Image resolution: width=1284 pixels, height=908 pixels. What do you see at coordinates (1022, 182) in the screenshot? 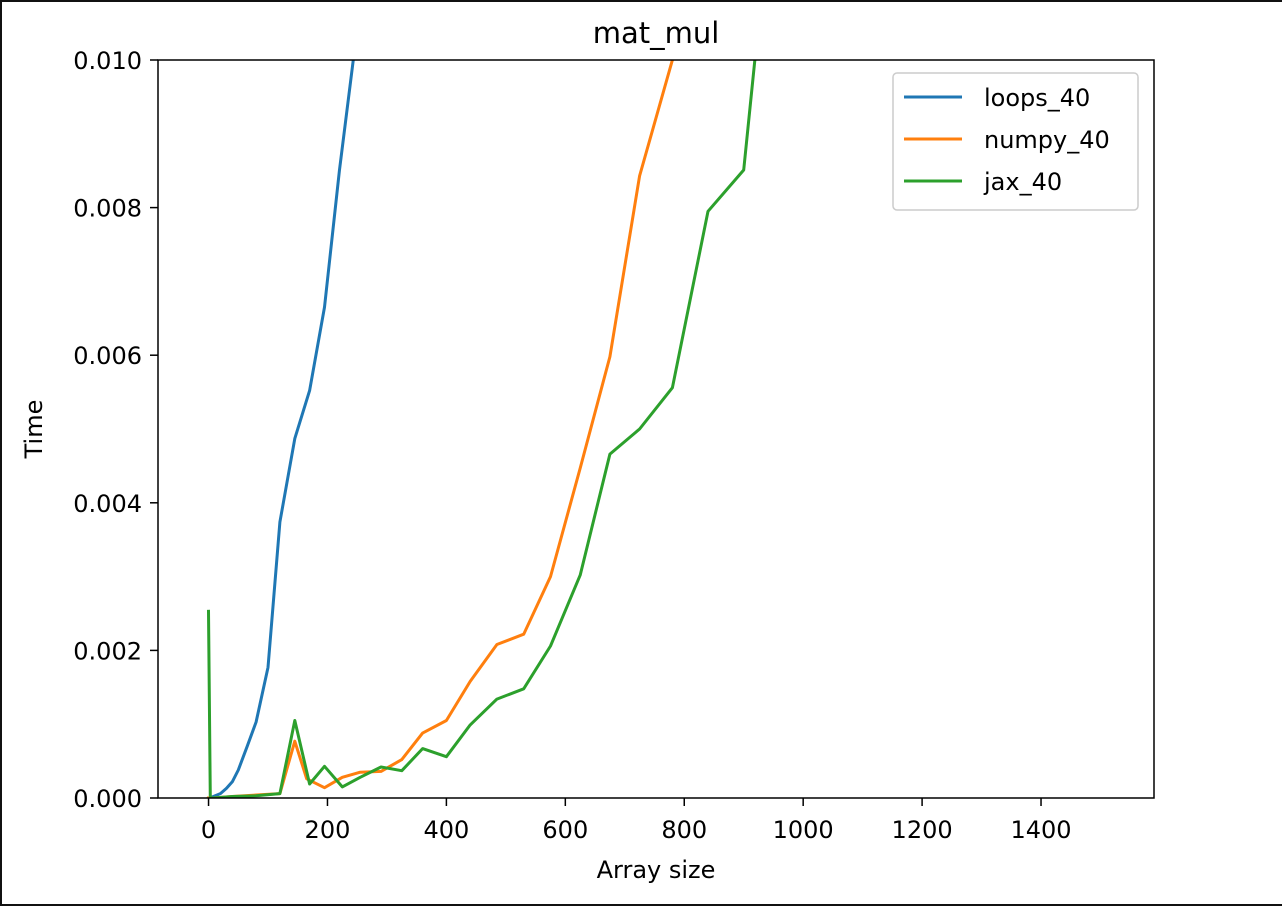
I see `legend-label-jax-40: jax_40` at bounding box center [1022, 182].